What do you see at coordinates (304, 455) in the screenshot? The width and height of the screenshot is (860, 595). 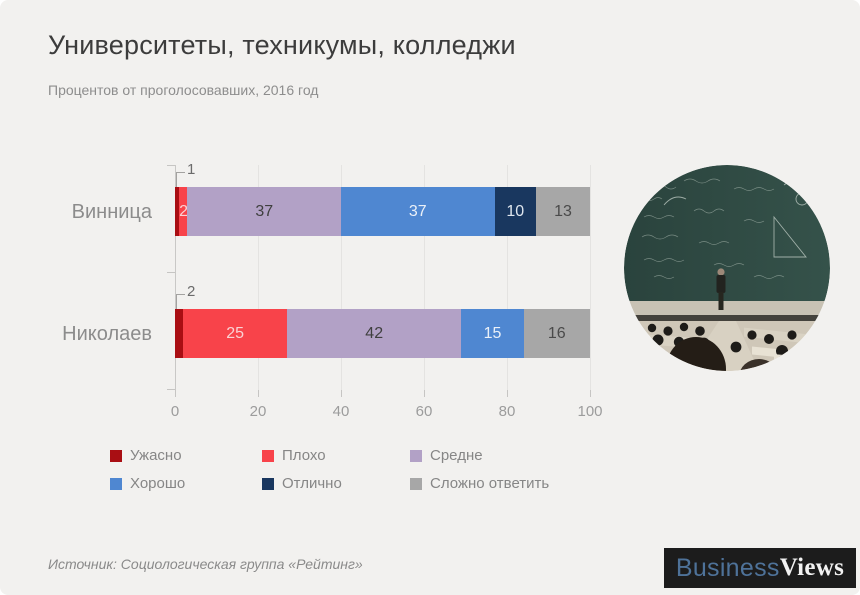 I see `legend-label: Плохо` at bounding box center [304, 455].